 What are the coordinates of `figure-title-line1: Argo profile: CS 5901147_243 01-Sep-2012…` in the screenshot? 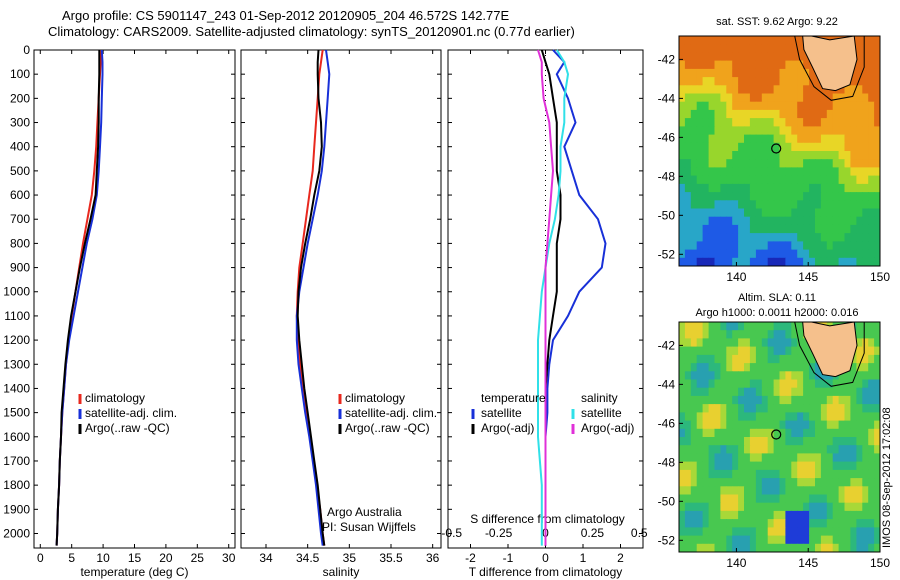 It's located at (286, 15).